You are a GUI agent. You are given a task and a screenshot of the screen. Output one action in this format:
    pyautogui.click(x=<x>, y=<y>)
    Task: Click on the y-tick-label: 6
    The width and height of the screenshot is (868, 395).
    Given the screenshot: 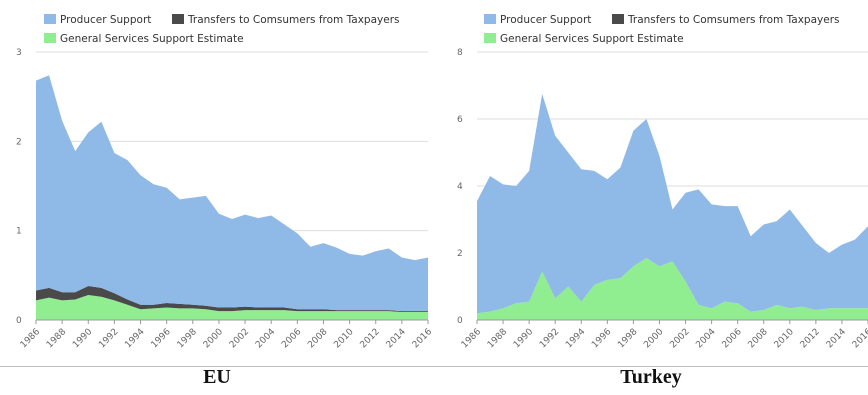 What is the action you would take?
    pyautogui.click(x=460, y=120)
    